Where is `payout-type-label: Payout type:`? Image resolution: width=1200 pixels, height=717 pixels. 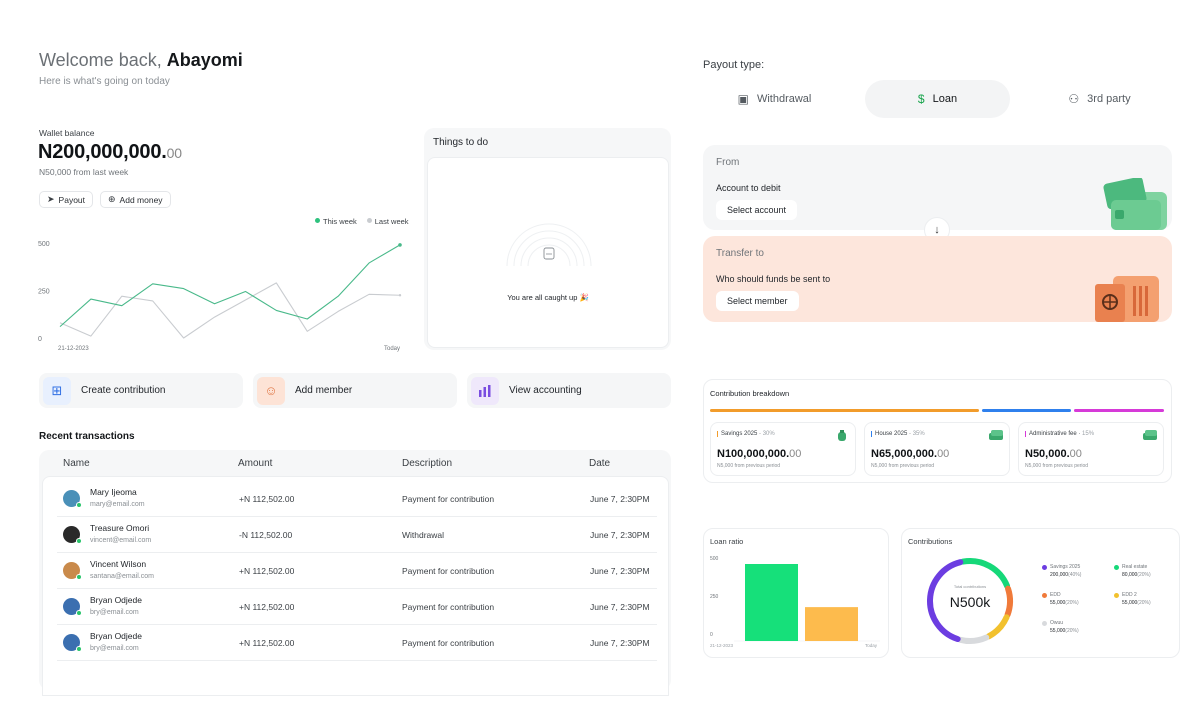 payout-type-label: Payout type: is located at coordinates (734, 65).